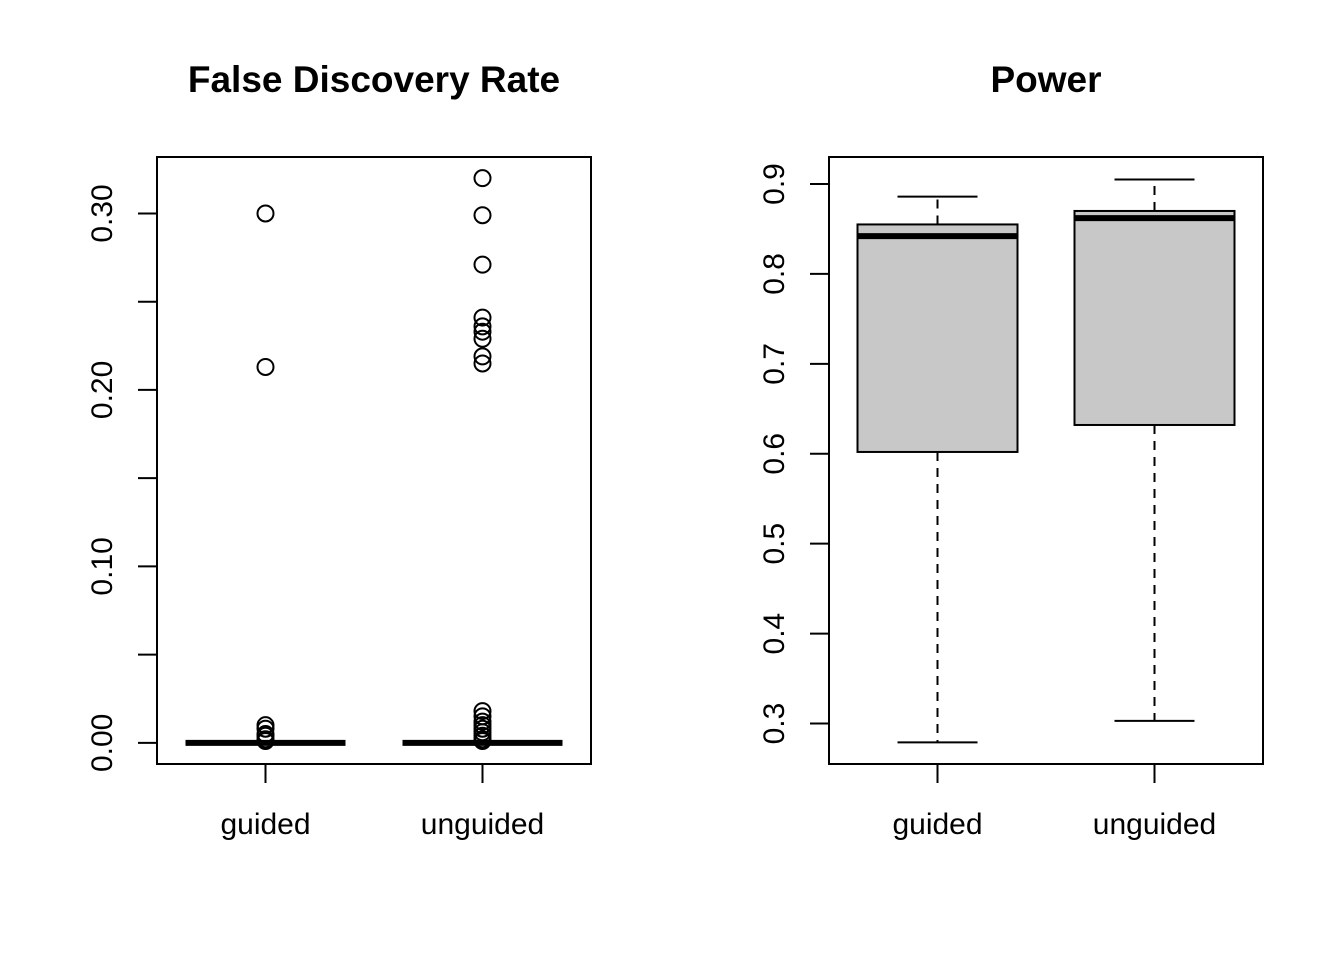  I want to click on power-y-tick-label: 0.8, so click(774, 274).